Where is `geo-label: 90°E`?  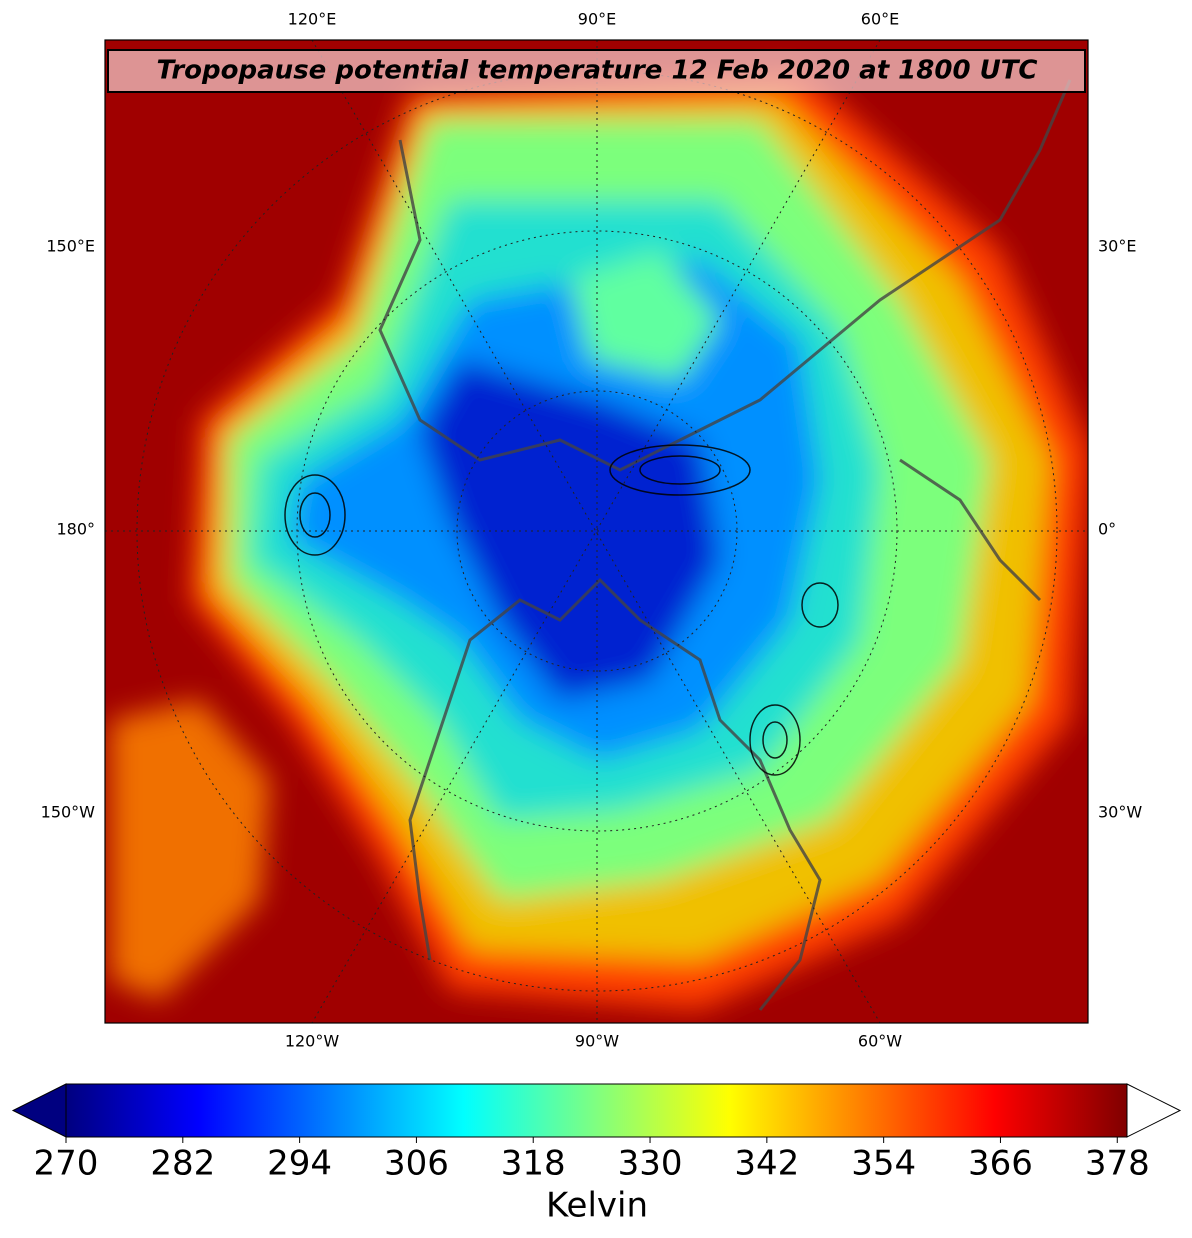 geo-label: 90°E is located at coordinates (597, 19).